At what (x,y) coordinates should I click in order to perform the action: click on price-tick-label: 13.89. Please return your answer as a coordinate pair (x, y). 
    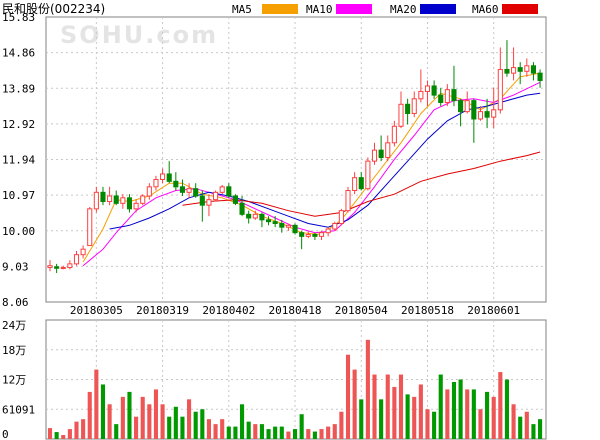
    Looking at the image, I should click on (18, 88).